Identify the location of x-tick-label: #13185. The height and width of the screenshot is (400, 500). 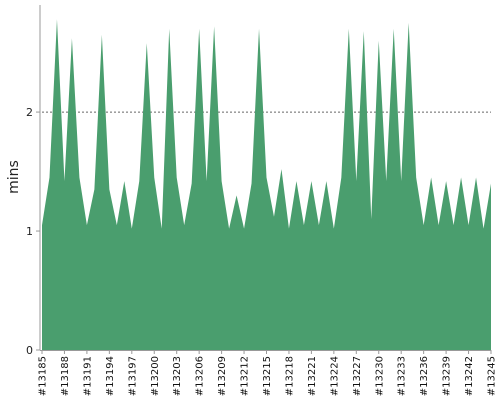
(43, 376).